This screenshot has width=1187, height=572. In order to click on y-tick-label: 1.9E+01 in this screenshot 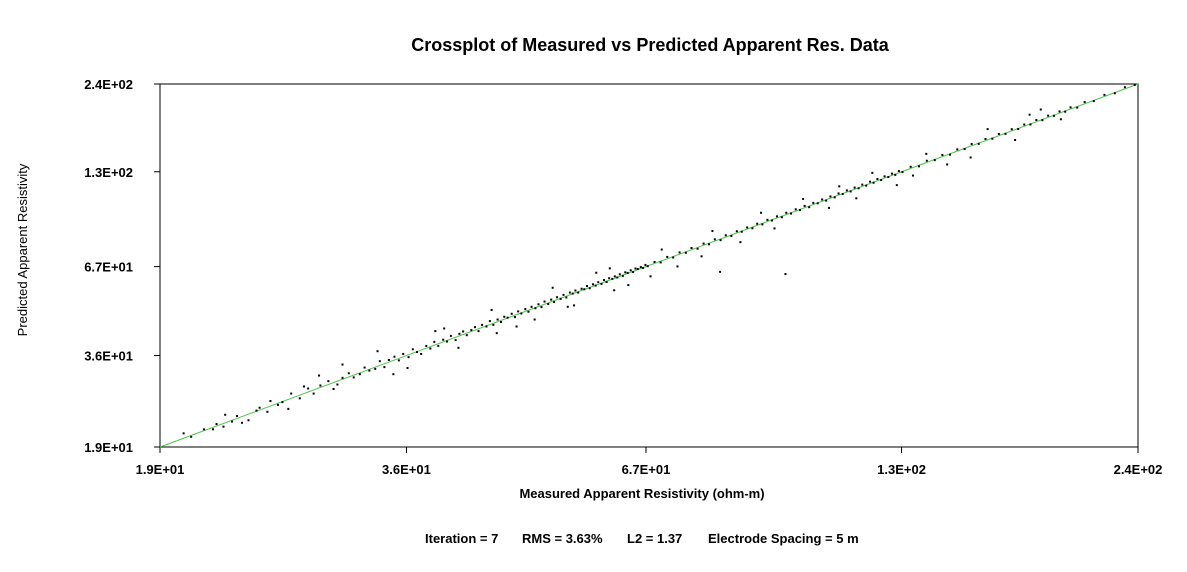, I will do `click(108, 447)`.